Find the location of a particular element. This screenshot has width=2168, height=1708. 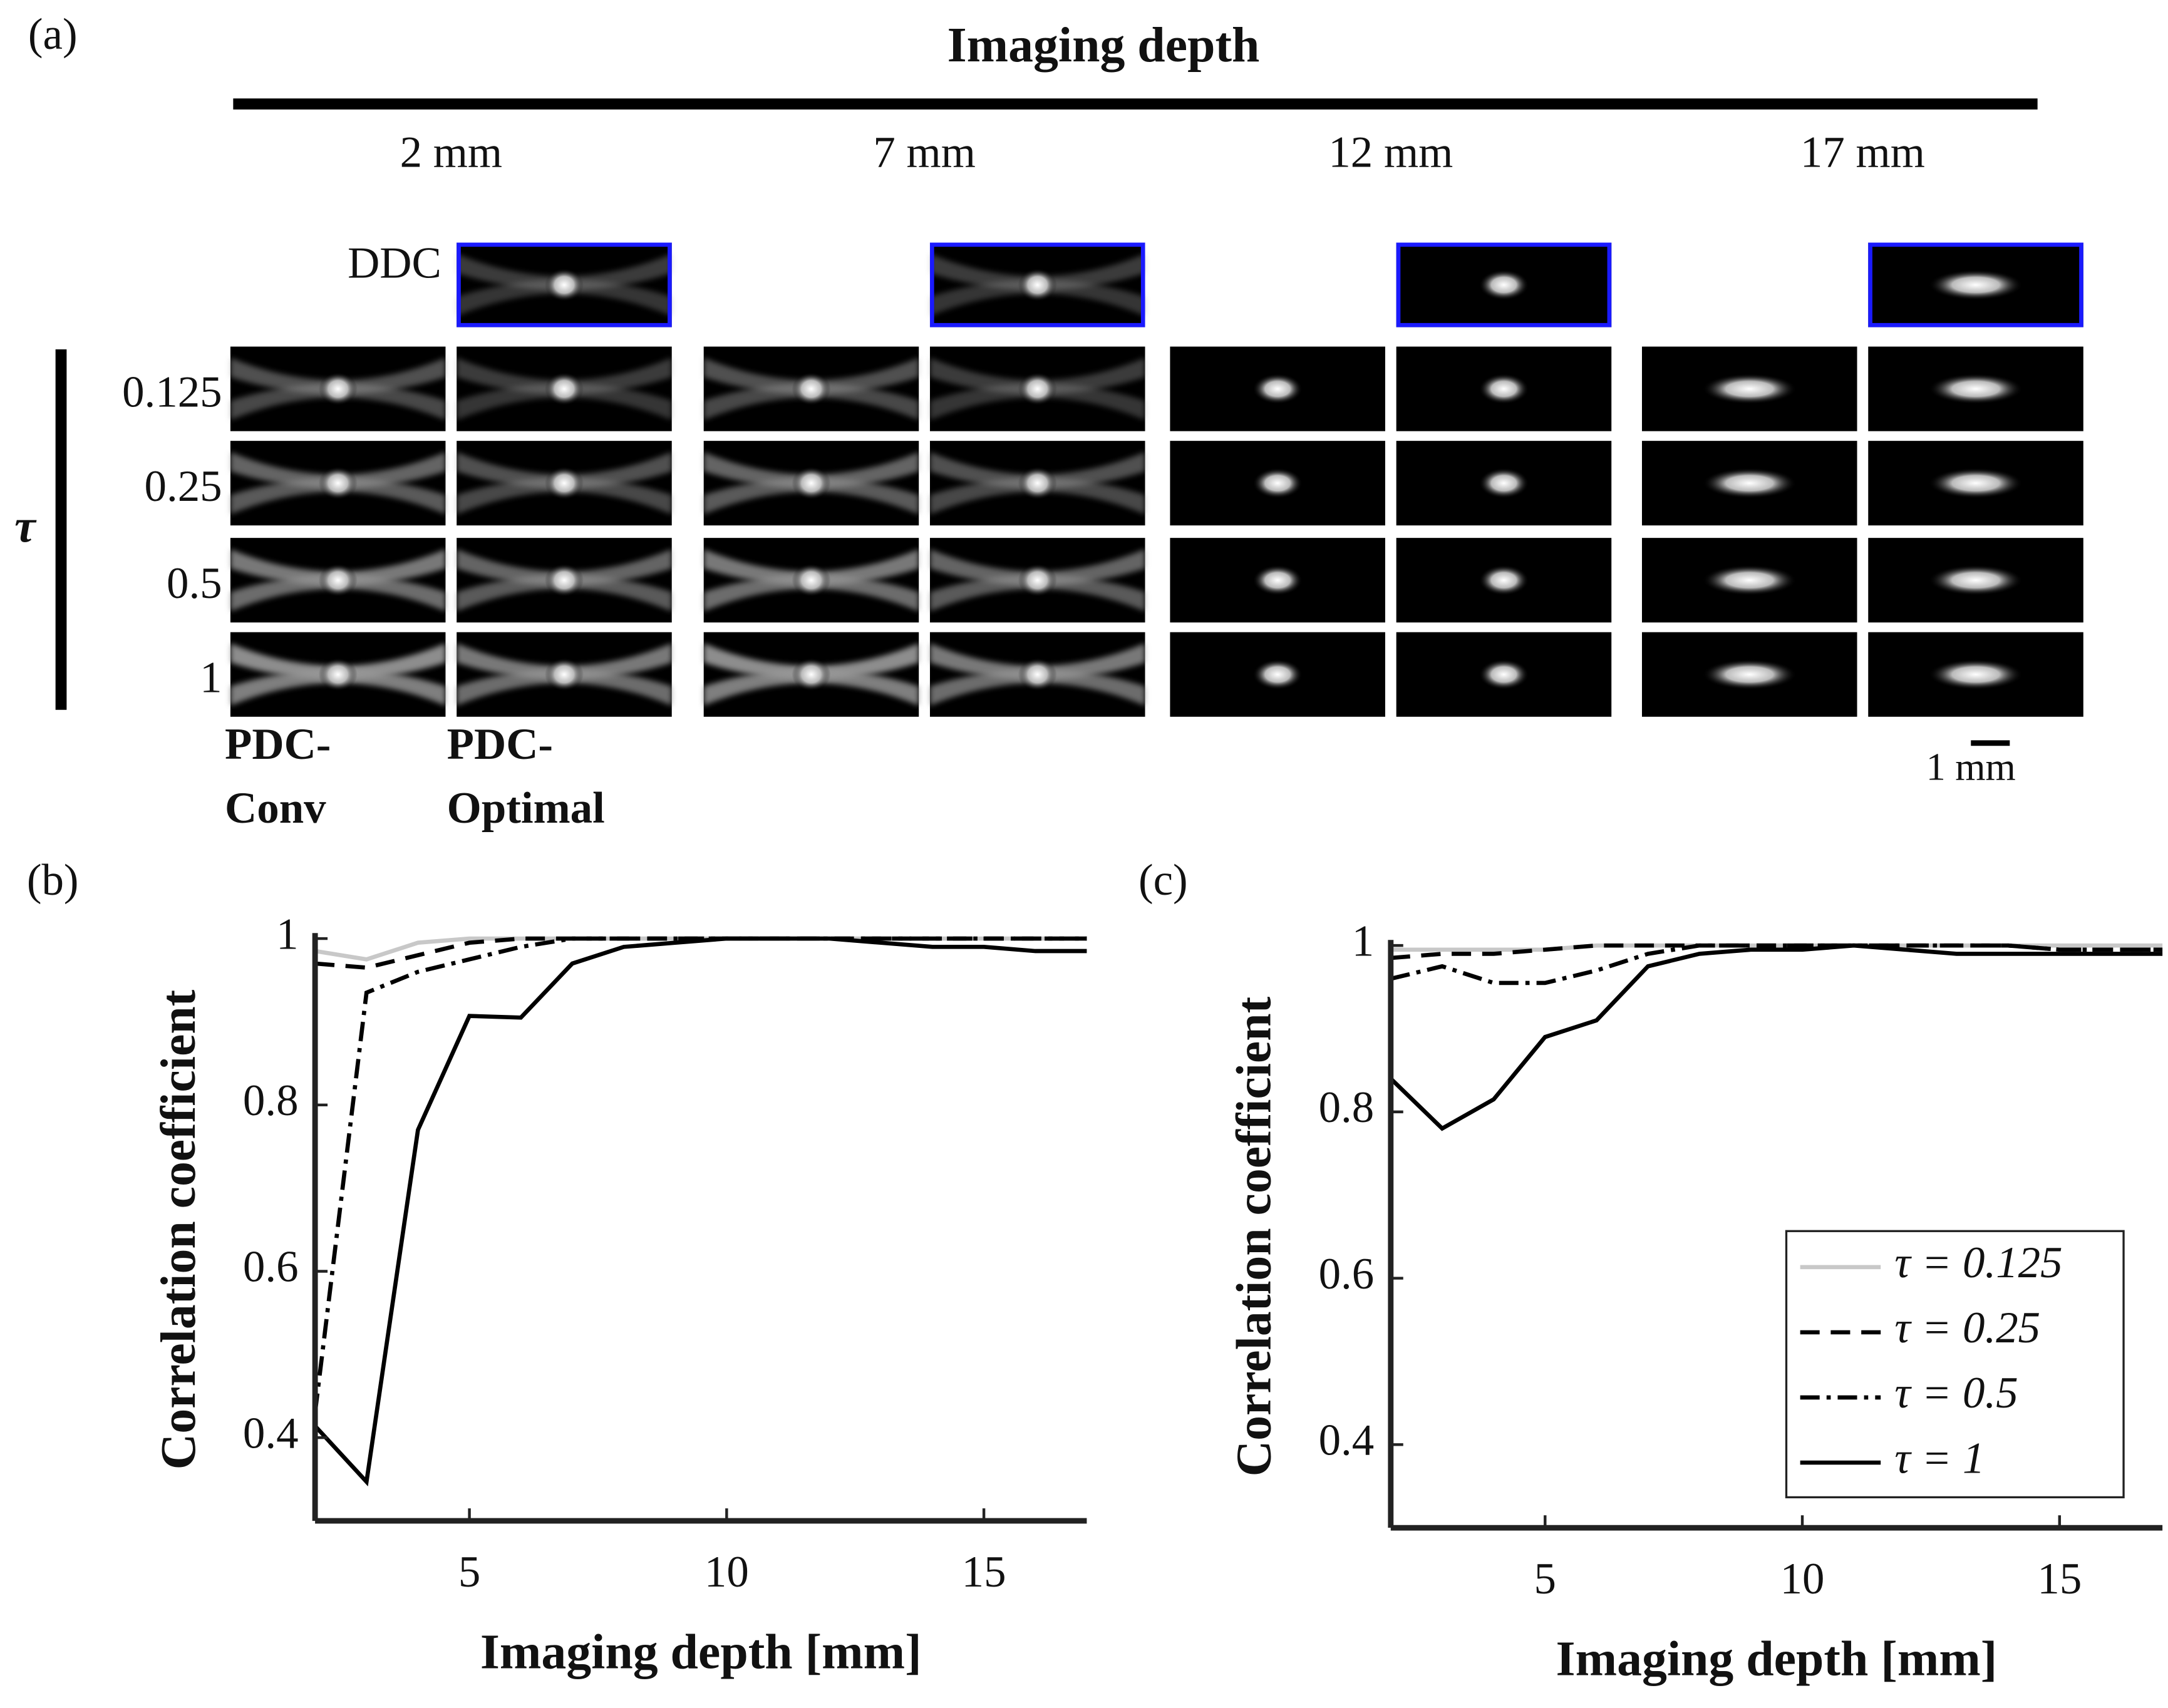

panel-label: (c) is located at coordinates (1163, 880).